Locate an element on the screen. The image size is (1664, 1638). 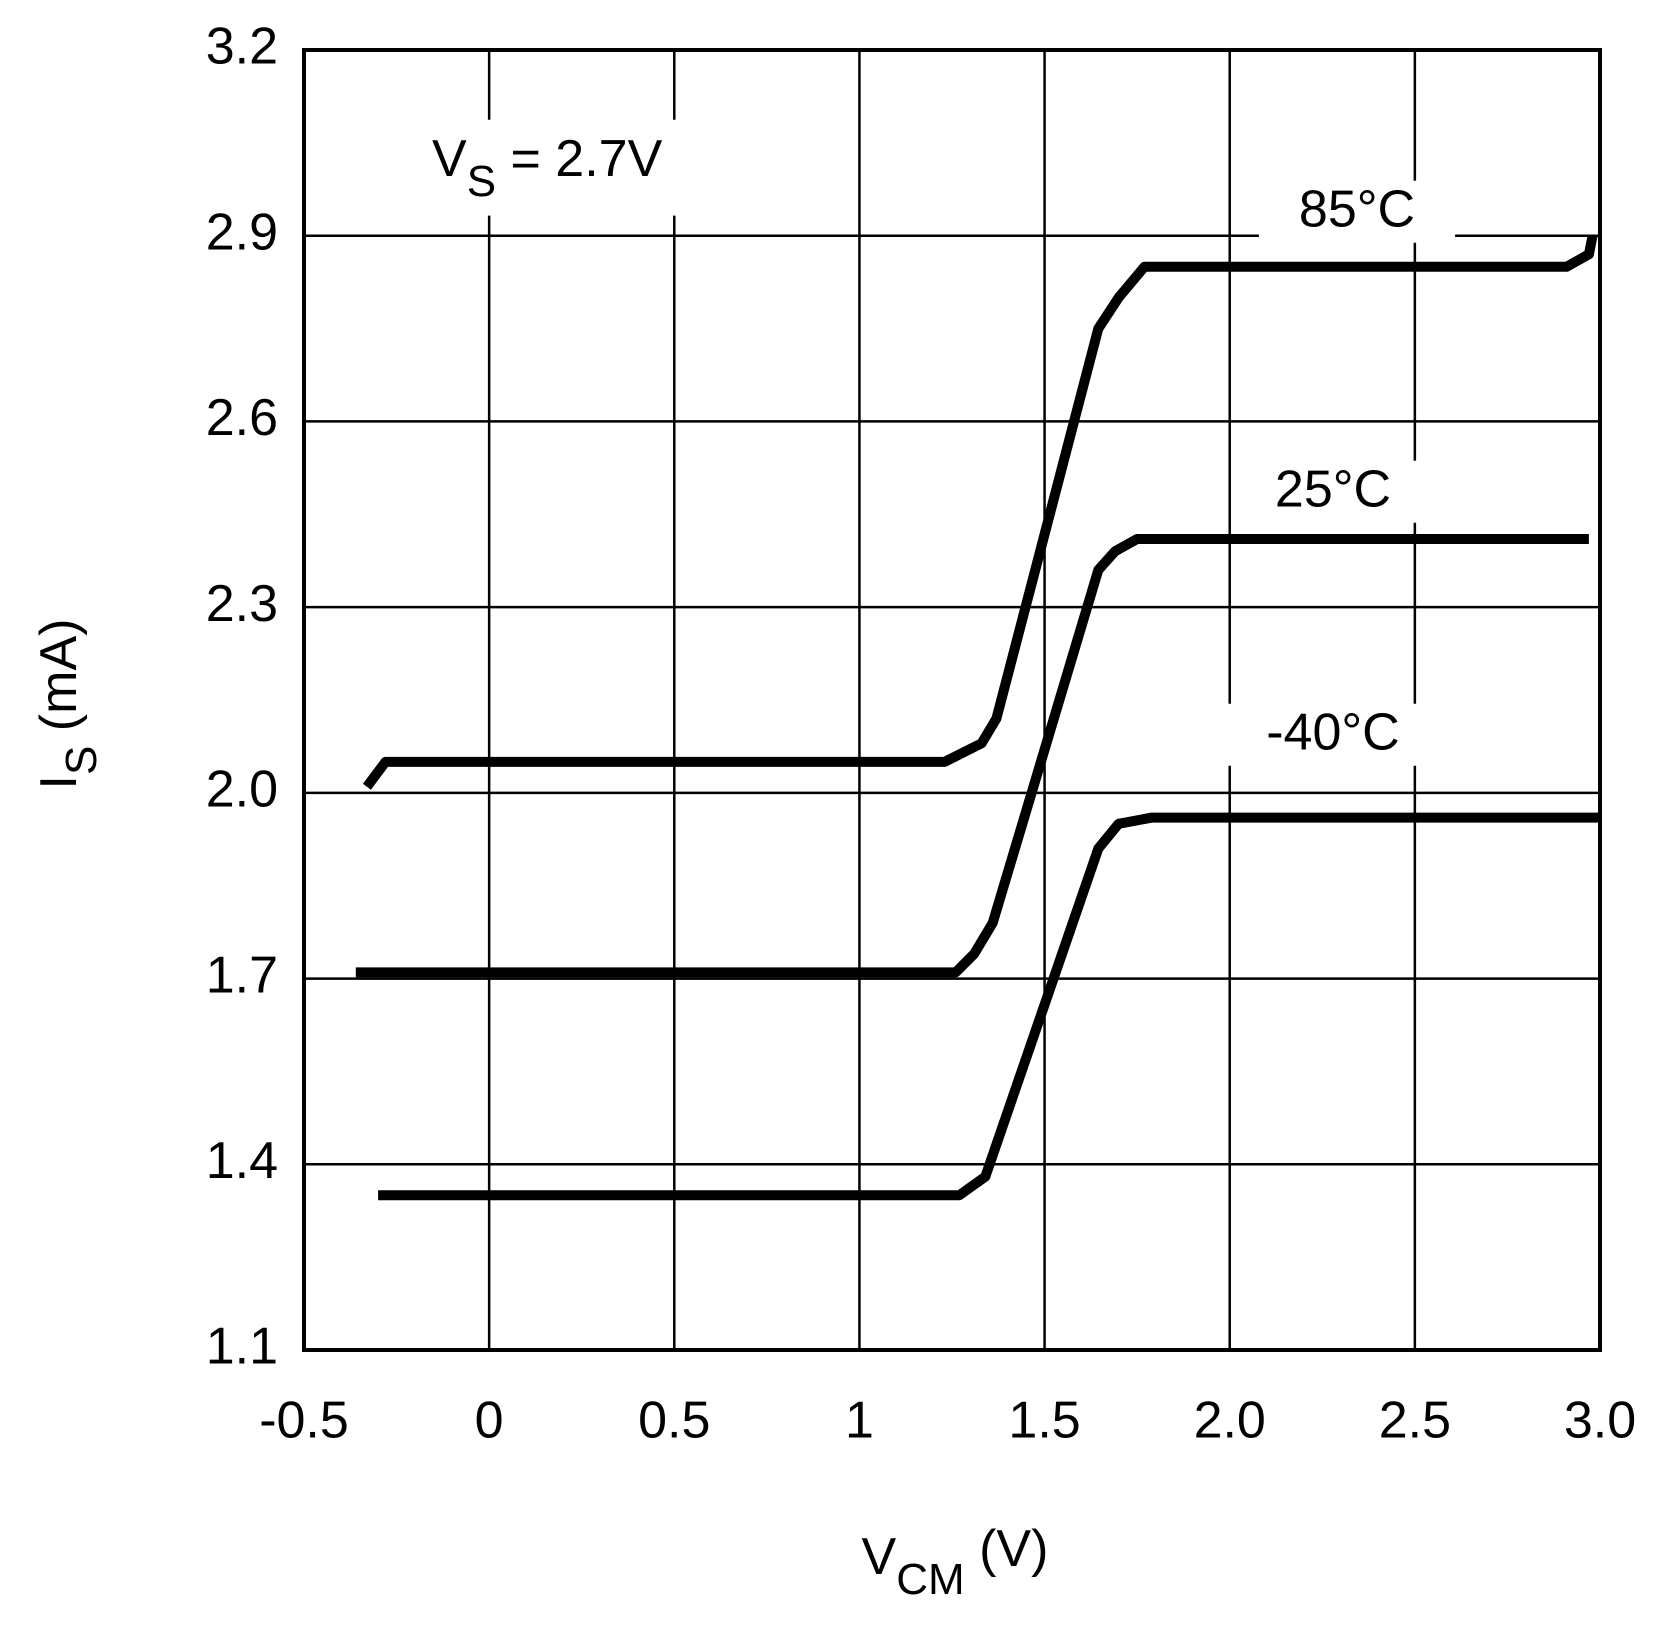
x-tick-label: 2.0 is located at coordinates (1230, 1421).